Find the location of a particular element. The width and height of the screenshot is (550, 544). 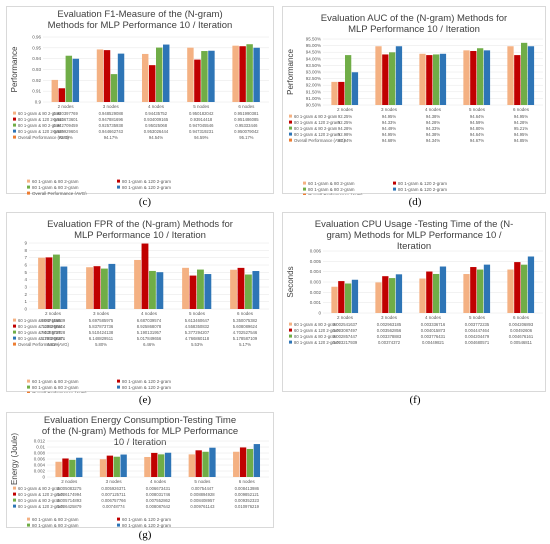

table-cell: 5.697585975 is located at coordinates (101, 320).